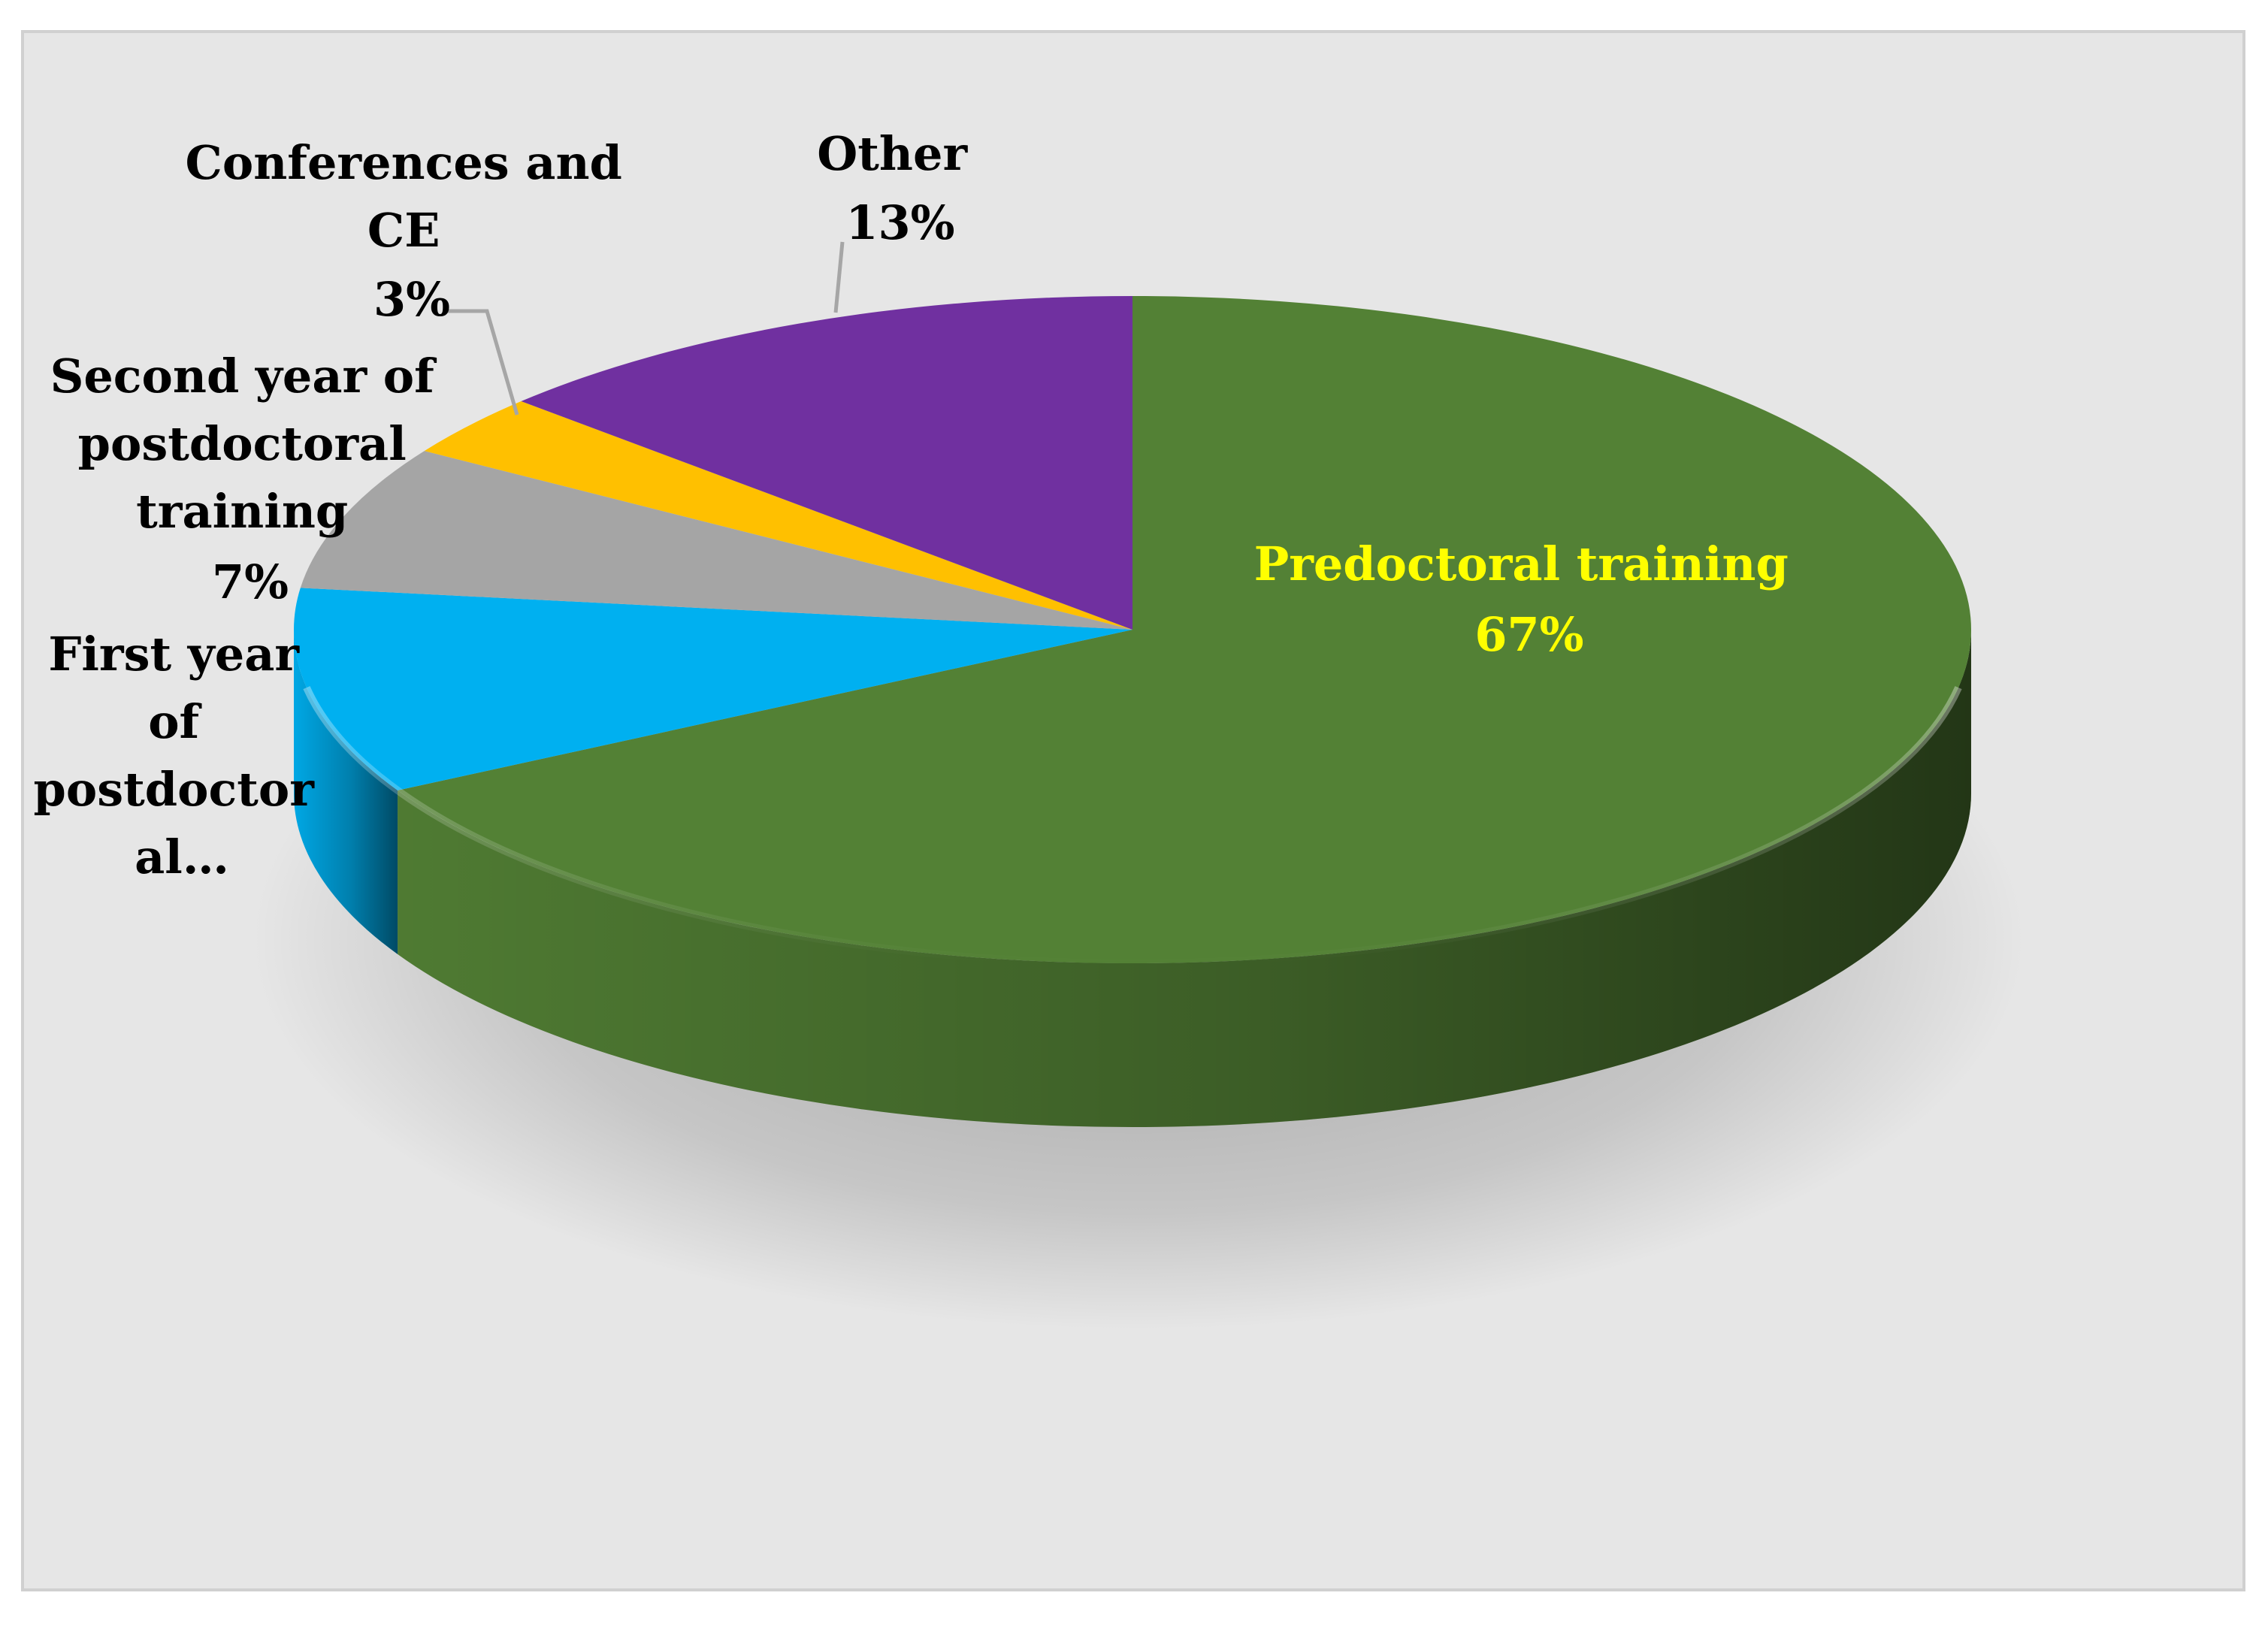 This screenshot has width=2268, height=1629. What do you see at coordinates (839, 277) in the screenshot?
I see `leader-line-other` at bounding box center [839, 277].